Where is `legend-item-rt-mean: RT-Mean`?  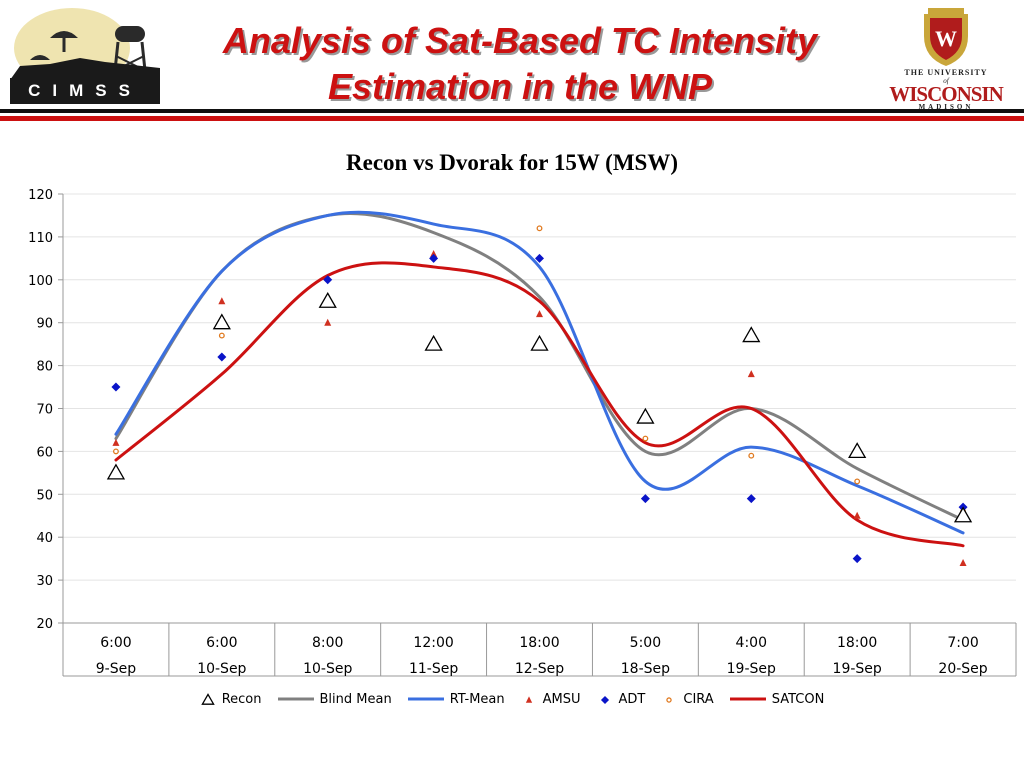 legend-item-rt-mean: RT-Mean is located at coordinates (456, 699).